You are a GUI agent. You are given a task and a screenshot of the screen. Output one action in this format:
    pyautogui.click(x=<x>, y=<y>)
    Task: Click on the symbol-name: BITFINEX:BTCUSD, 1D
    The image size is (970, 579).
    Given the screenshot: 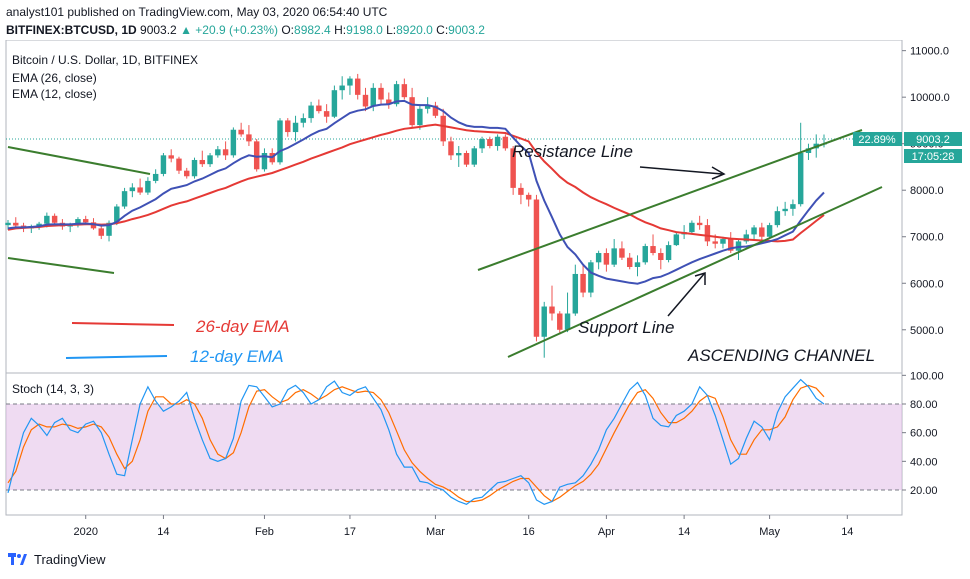 What is the action you would take?
    pyautogui.click(x=71, y=30)
    